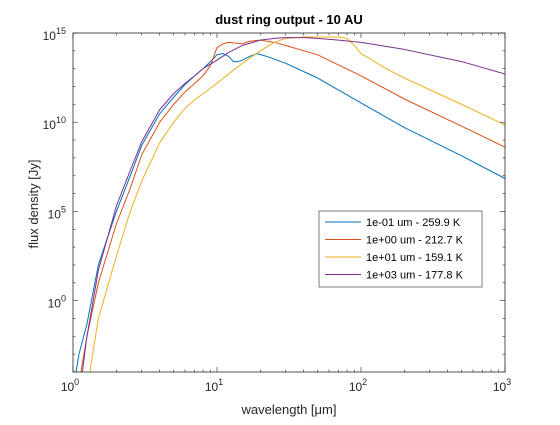 The width and height of the screenshot is (560, 425). I want to click on legend-entry: 1e+03 um - 177.8 K, so click(415, 276).